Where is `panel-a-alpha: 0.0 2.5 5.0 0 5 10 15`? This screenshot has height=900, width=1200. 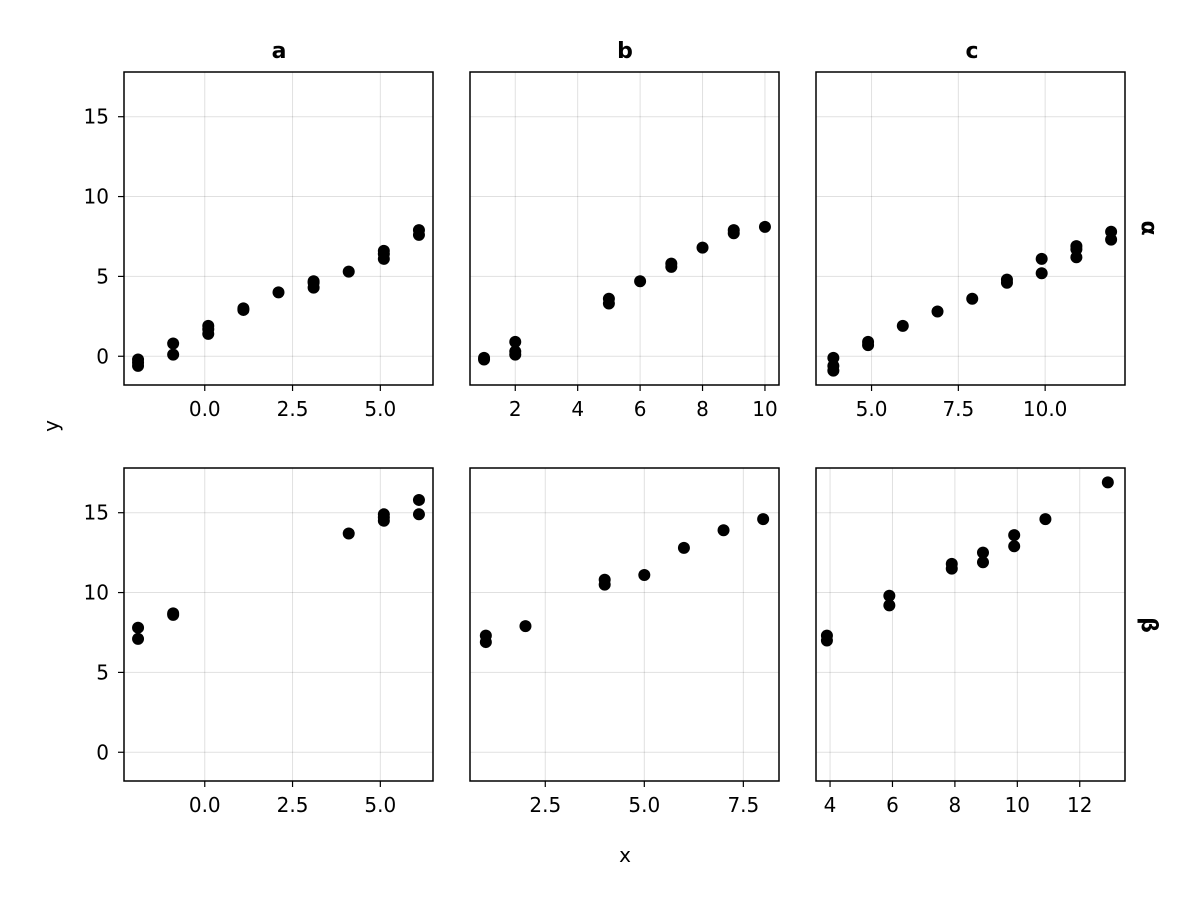
panel-a-alpha: 0.0 2.5 5.0 0 5 10 15 is located at coordinates (259, 246).